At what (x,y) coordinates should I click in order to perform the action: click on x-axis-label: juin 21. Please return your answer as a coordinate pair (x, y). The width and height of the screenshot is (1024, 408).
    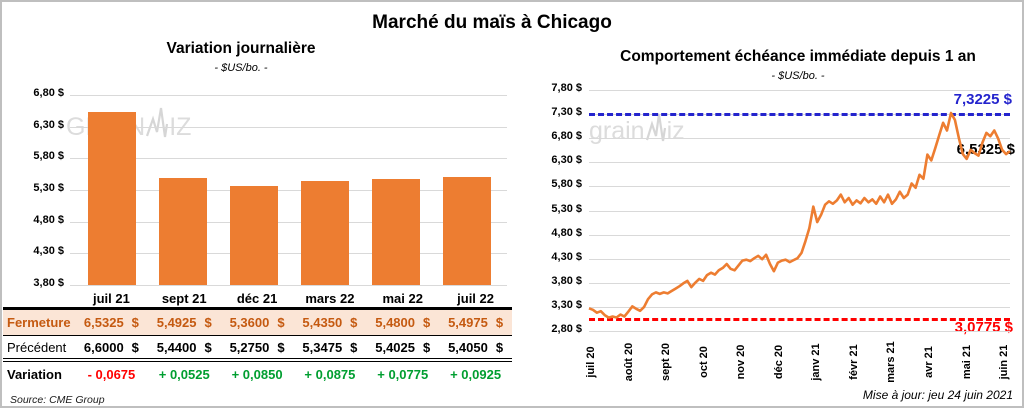
    Looking at the image, I should click on (1004, 362).